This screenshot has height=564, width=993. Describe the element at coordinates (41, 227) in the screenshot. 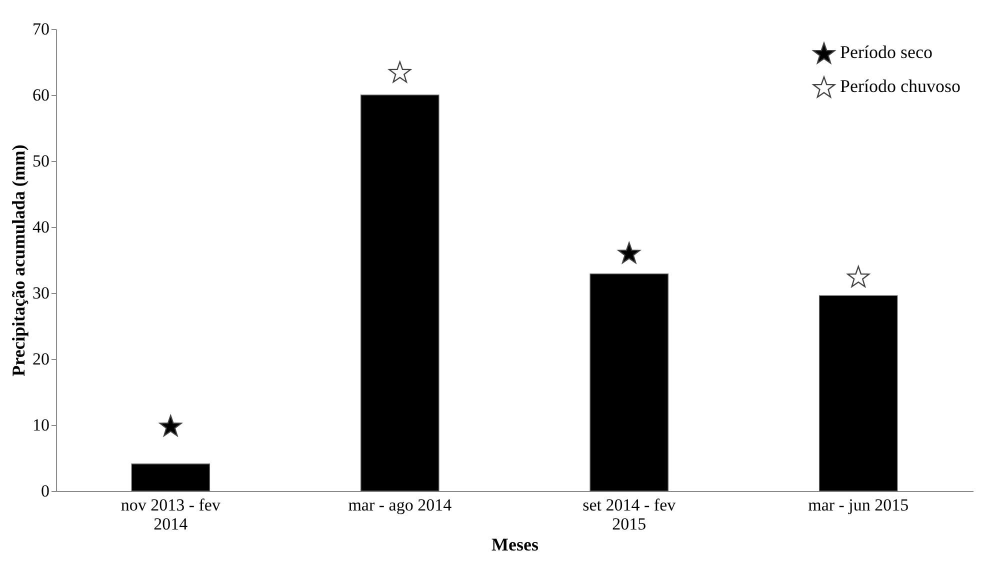

I see `y-tick-label: 40` at that location.